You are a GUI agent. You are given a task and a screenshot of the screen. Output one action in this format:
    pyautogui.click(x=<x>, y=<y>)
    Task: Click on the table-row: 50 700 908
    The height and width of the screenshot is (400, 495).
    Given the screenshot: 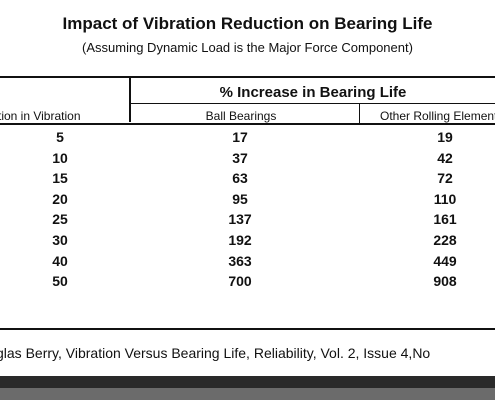 What is the action you would take?
    pyautogui.click(x=247, y=281)
    